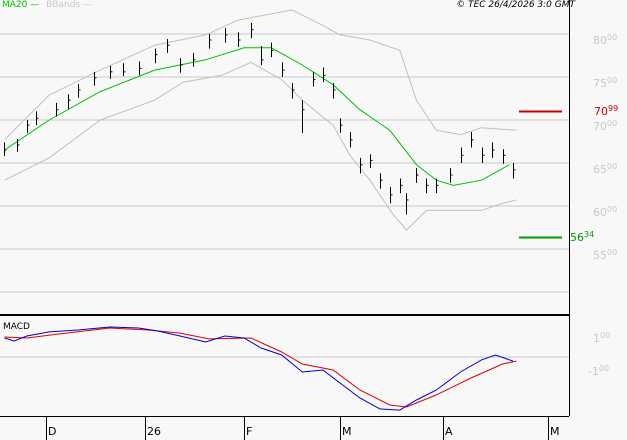 The width and height of the screenshot is (627, 440). What do you see at coordinates (599, 371) in the screenshot?
I see `macd-y-tick-label: -100` at bounding box center [599, 371].